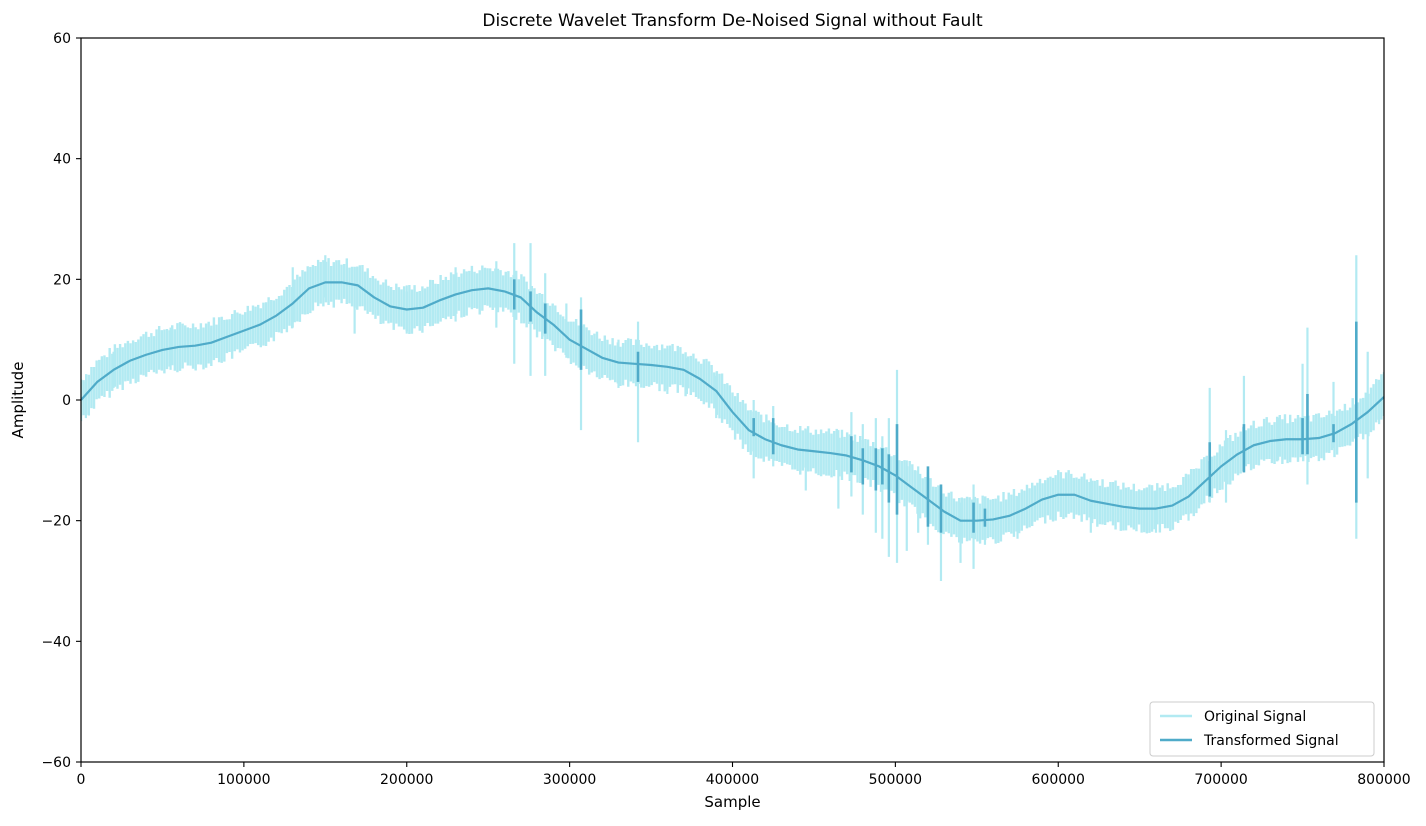  Describe the element at coordinates (66, 401) in the screenshot. I see `y-tick-label: 0` at that location.